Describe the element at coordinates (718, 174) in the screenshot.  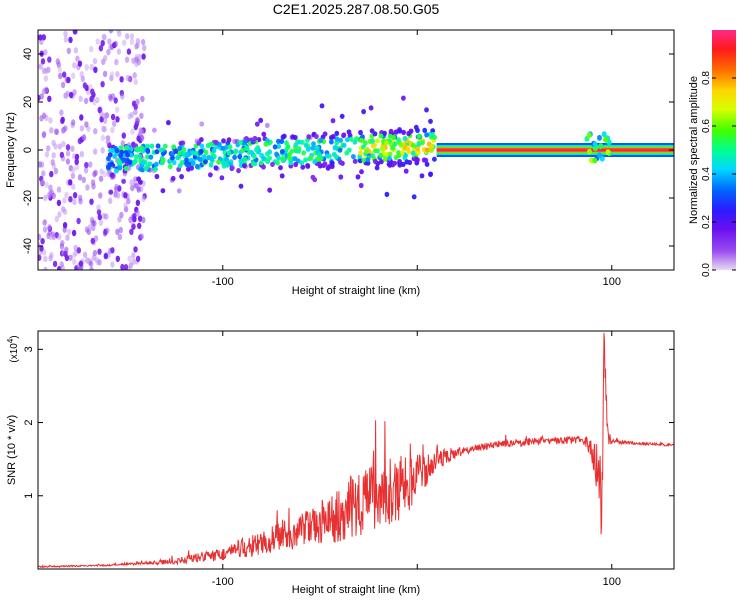
I see `colorbar-ticks: 0.0 0.2 0.4 0.6 0.8` at that location.